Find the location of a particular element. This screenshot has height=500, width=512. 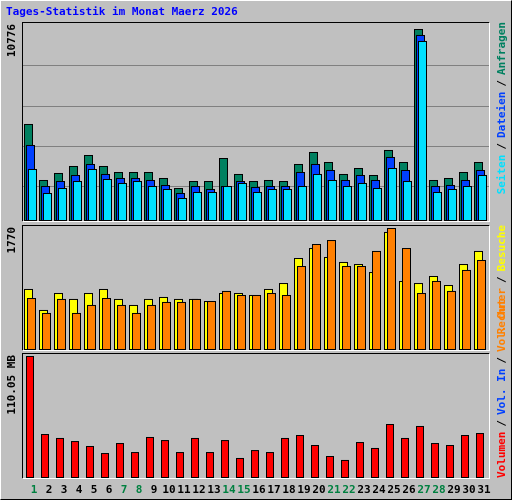

x-tick-label: 7 is located at coordinates (124, 489).